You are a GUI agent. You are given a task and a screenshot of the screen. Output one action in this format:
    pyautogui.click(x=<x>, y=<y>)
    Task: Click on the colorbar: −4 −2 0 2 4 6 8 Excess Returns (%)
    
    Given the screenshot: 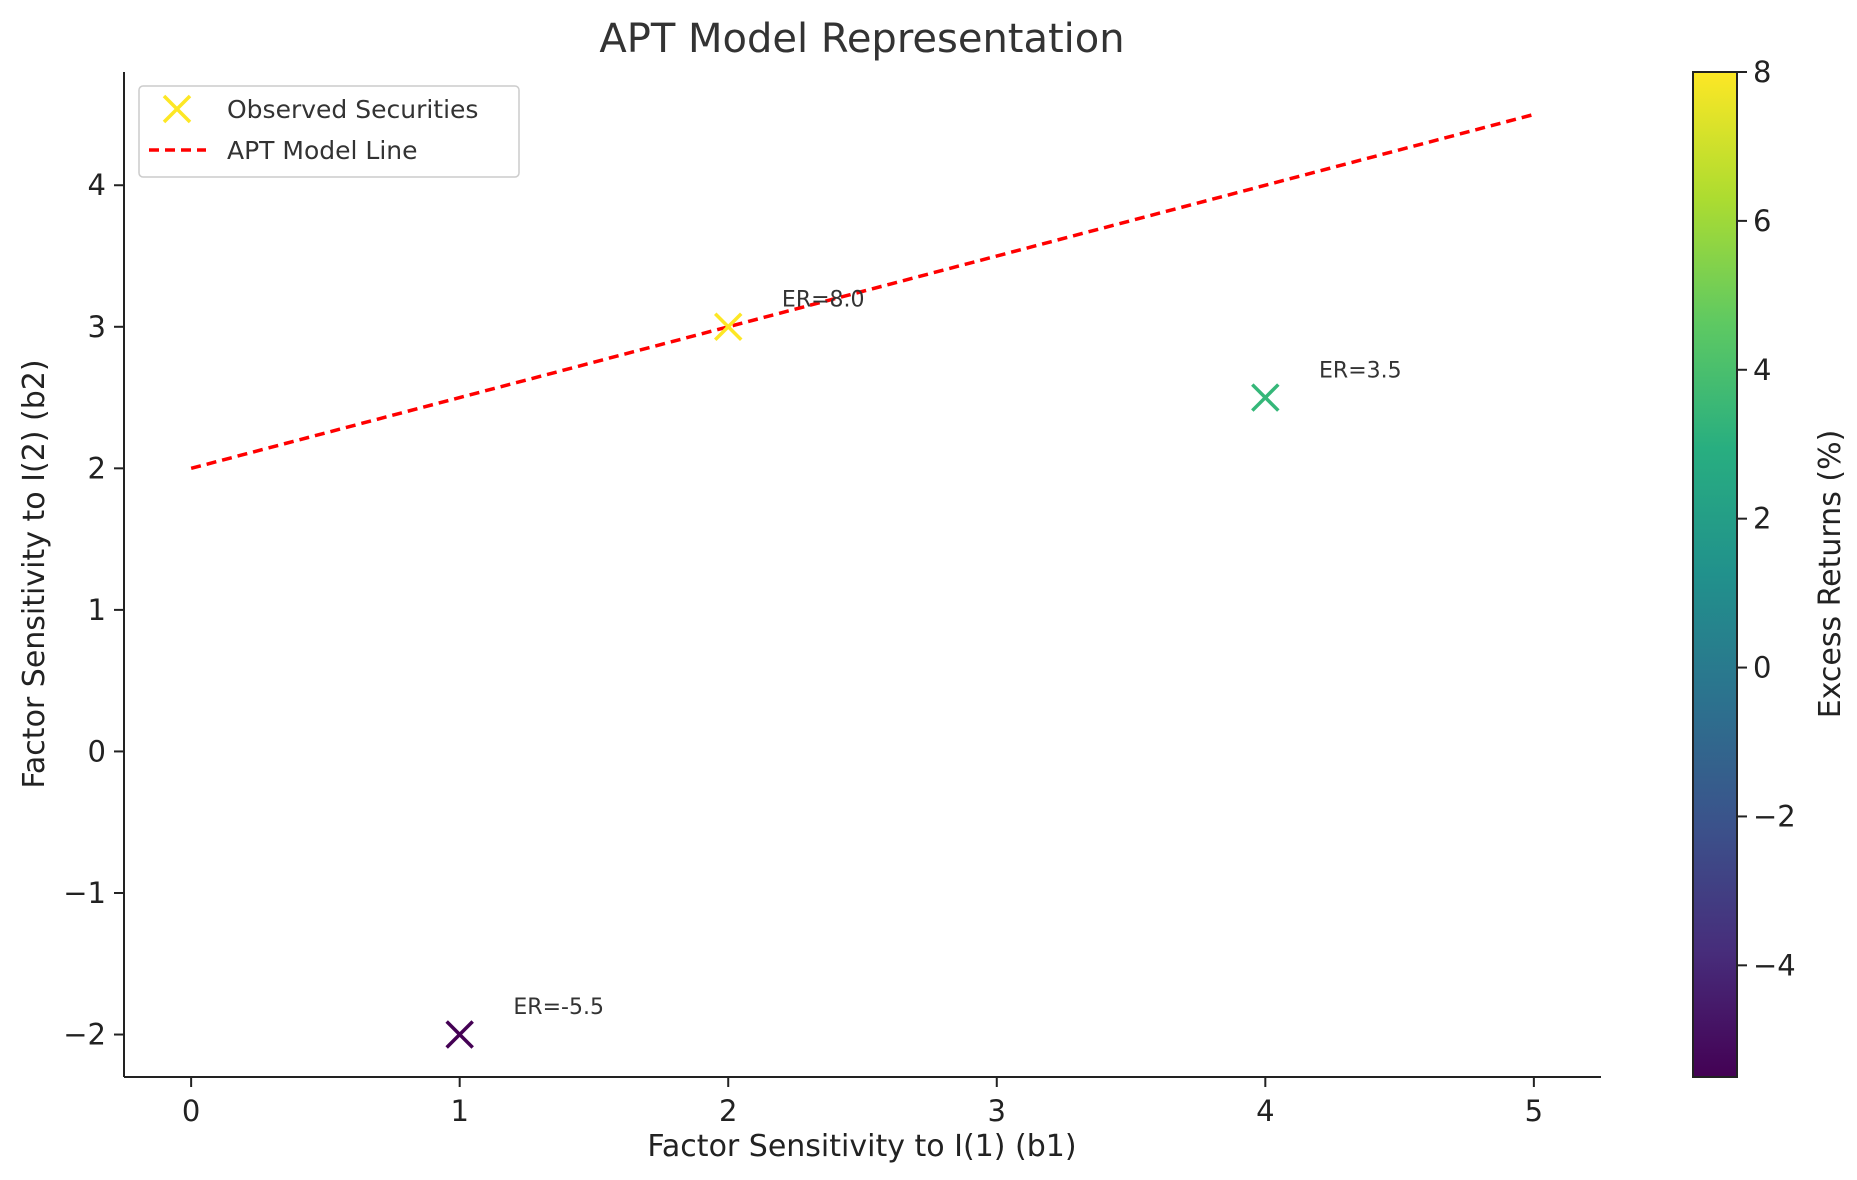 What is the action you would take?
    pyautogui.click(x=1770, y=566)
    